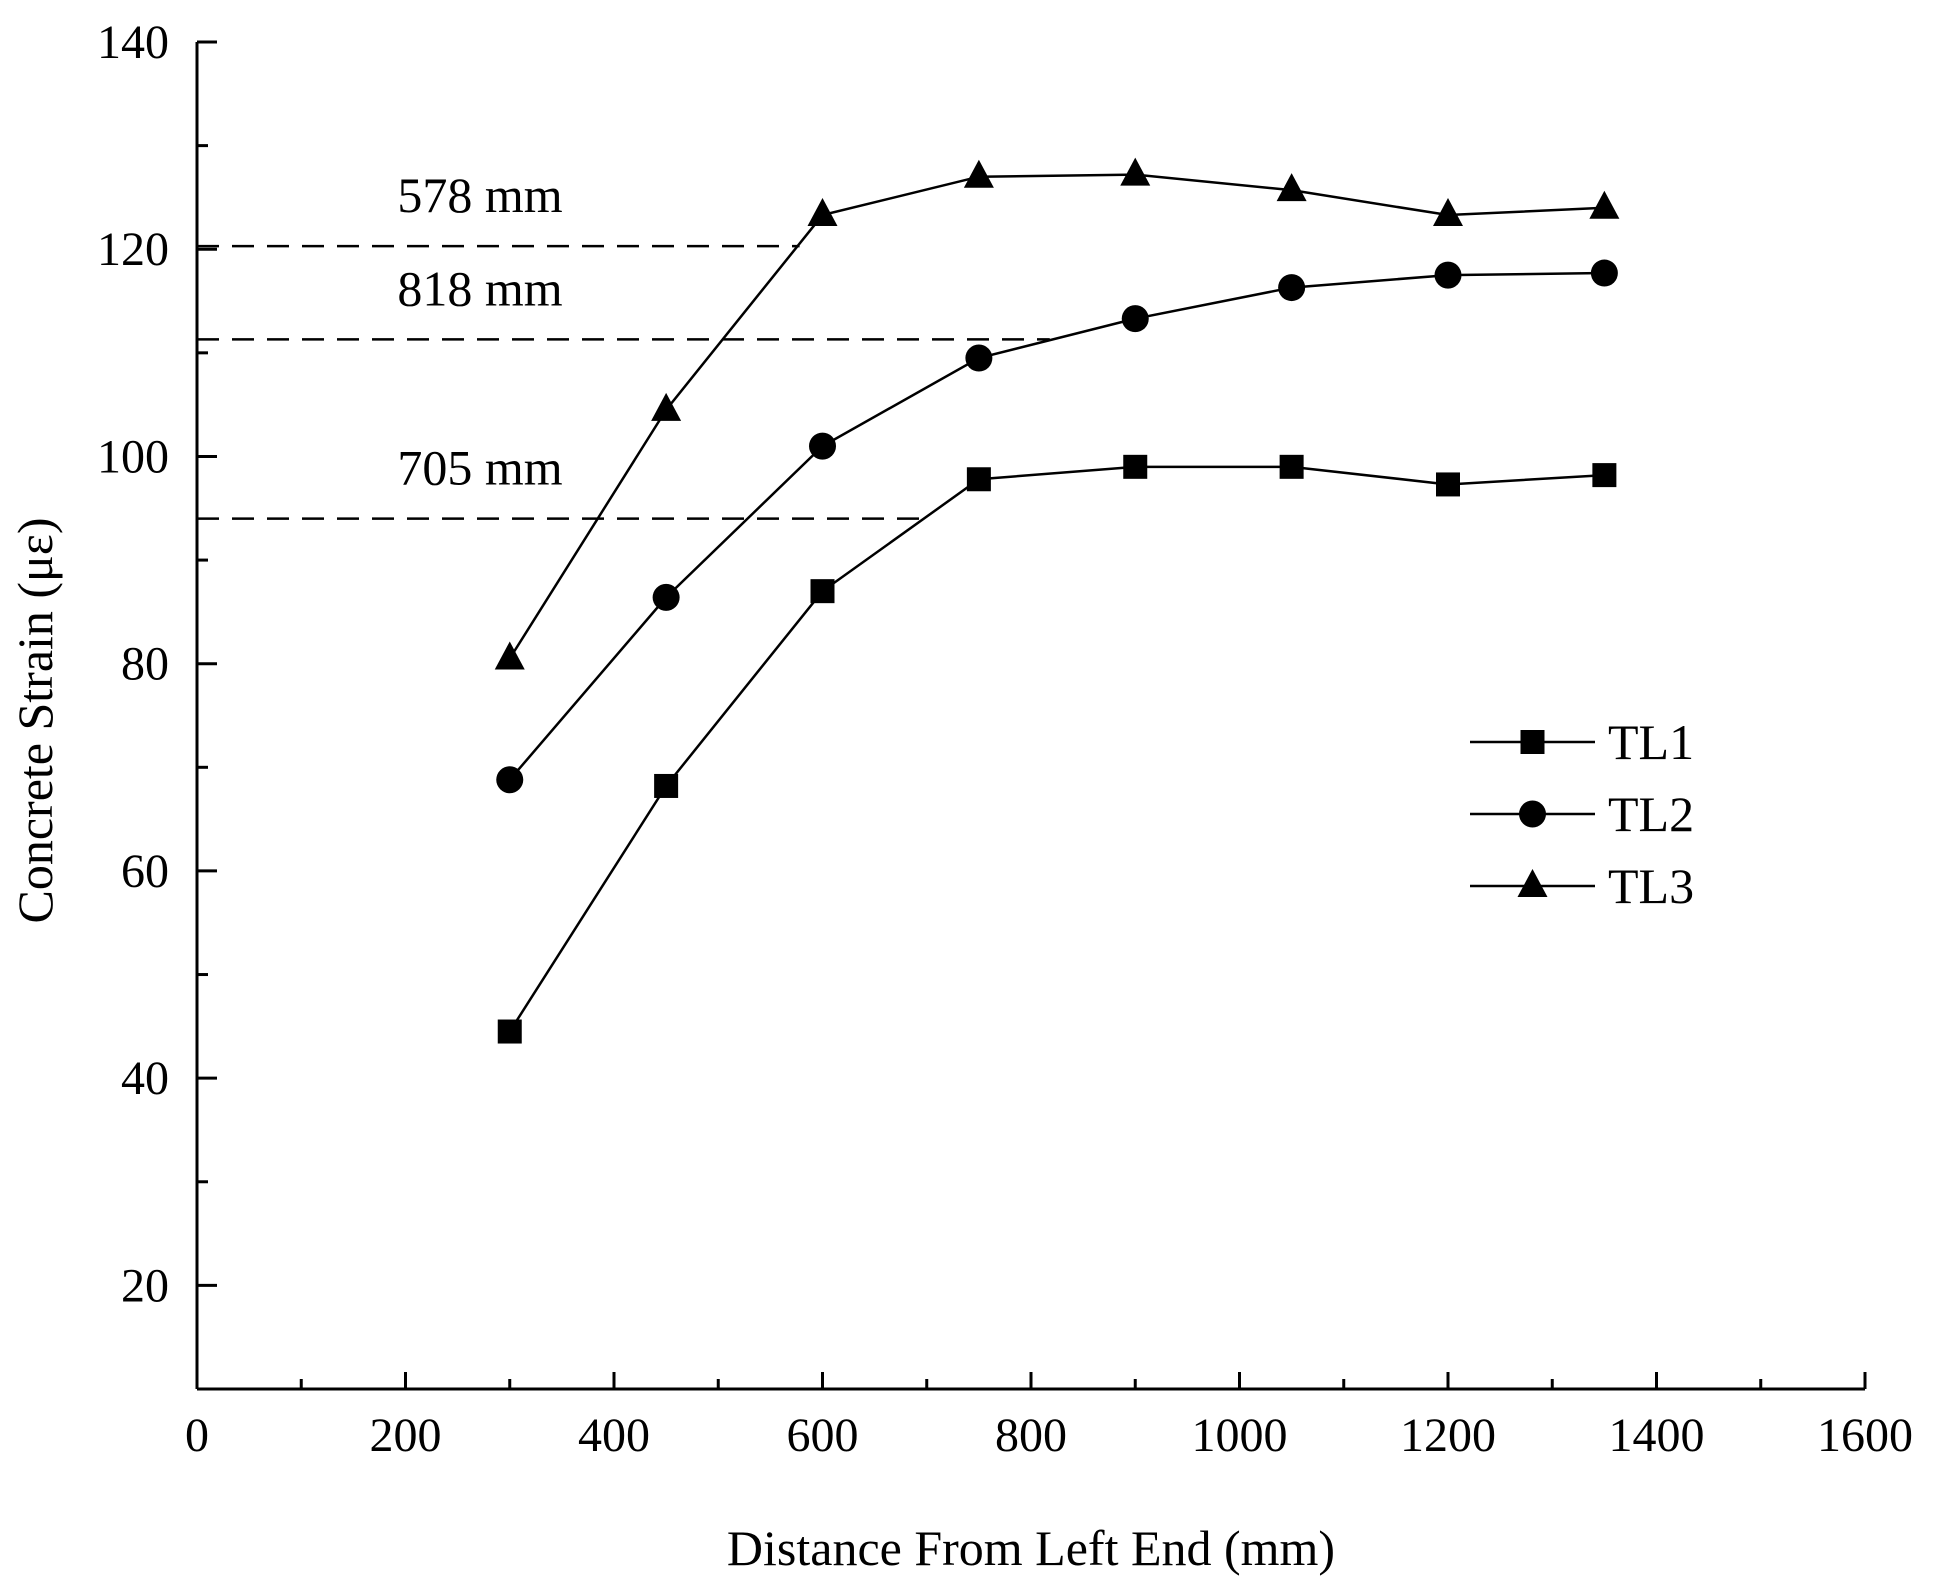 This screenshot has width=1942, height=1593. What do you see at coordinates (1031, 1435) in the screenshot?
I see `x-tick-label: 800` at bounding box center [1031, 1435].